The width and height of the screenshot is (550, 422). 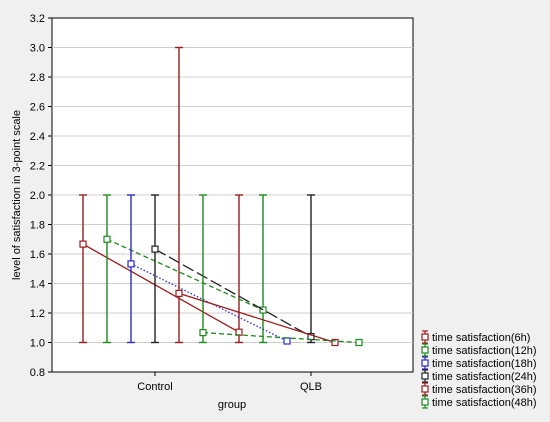 I want to click on y-tick-label: 2.0, so click(x=37, y=196).